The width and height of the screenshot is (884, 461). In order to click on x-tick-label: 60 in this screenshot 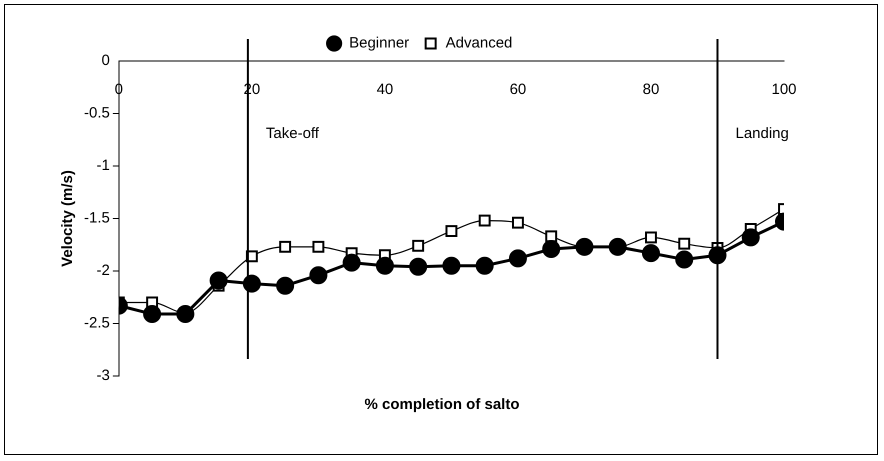, I will do `click(518, 89)`.